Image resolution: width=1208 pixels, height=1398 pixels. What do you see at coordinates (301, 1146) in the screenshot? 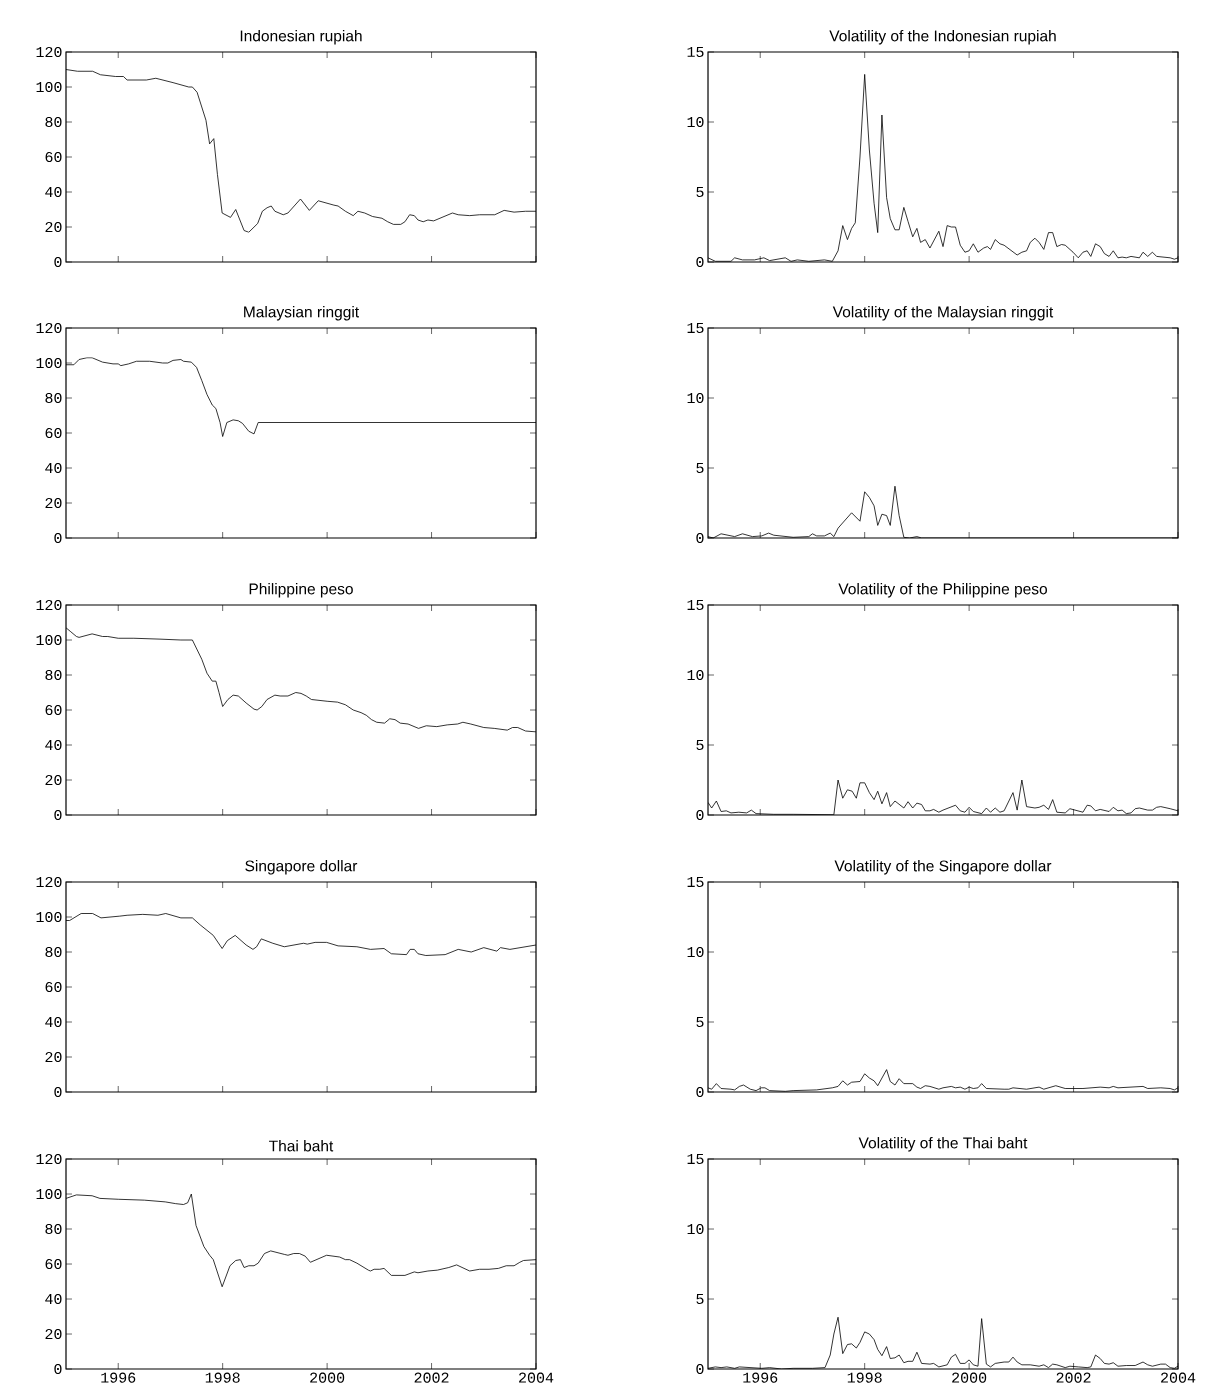
I see `chart-title: Thai baht` at bounding box center [301, 1146].